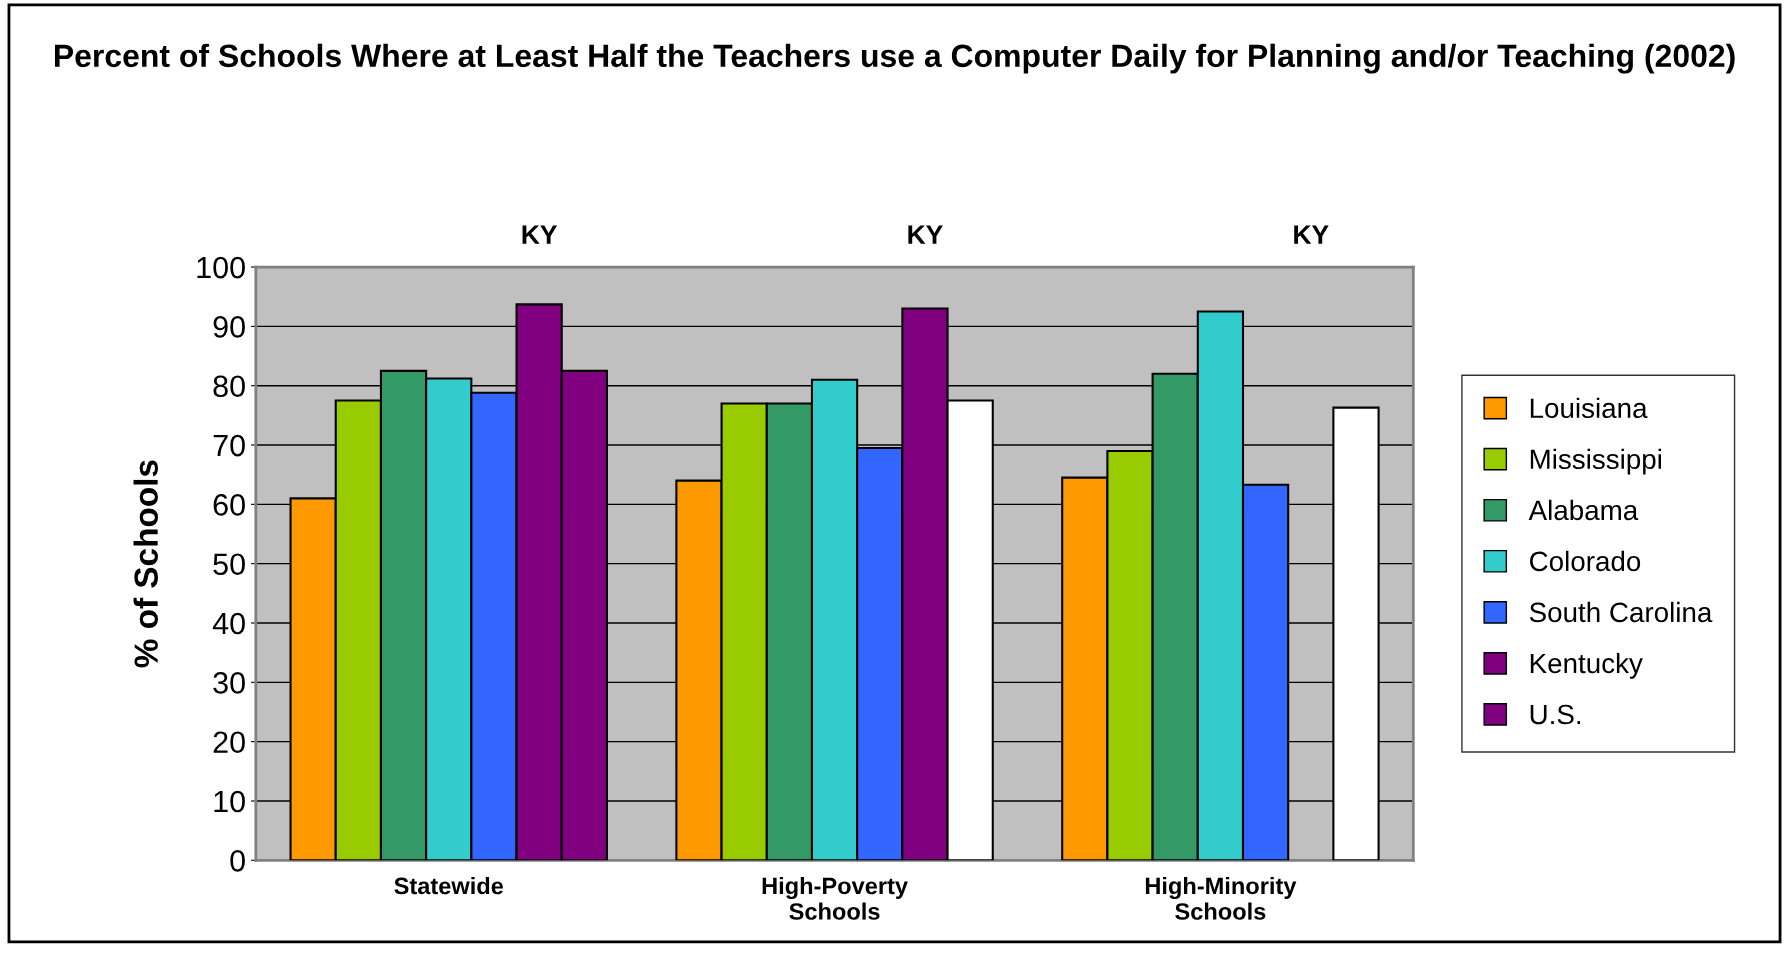  Describe the element at coordinates (229, 327) in the screenshot. I see `y-tick-label: 90` at that location.